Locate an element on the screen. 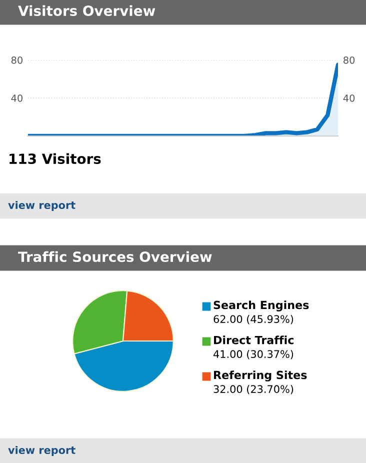 The width and height of the screenshot is (366, 463). legend-label: Direct Traffic is located at coordinates (254, 340).